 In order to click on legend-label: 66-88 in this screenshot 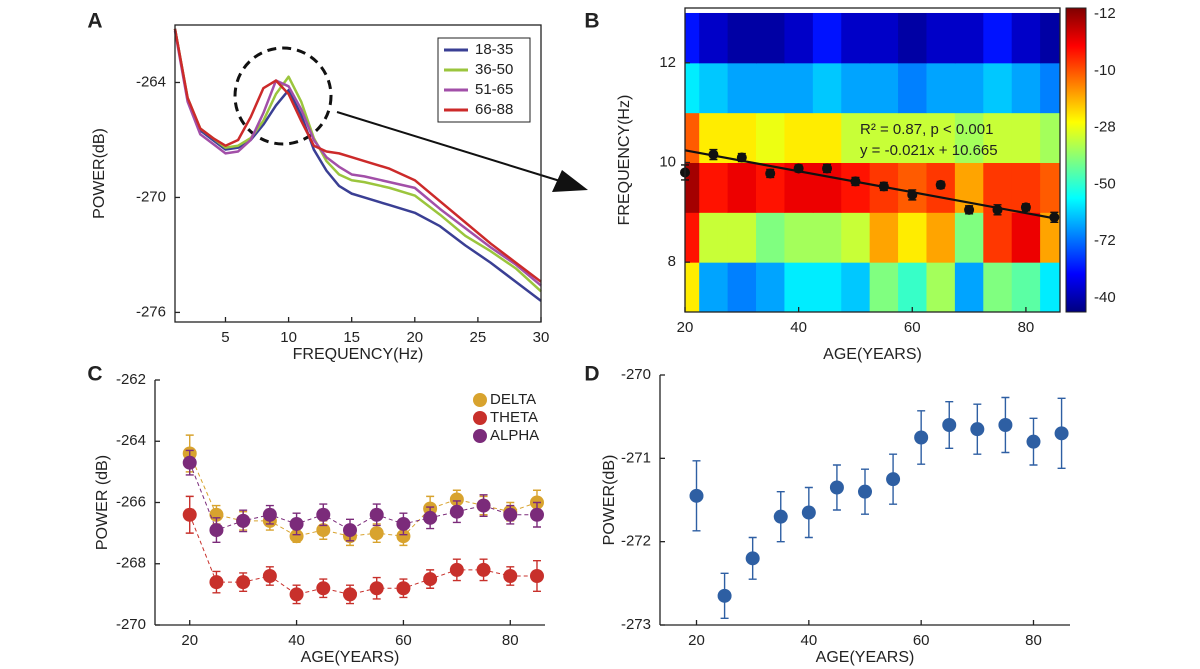, I will do `click(494, 109)`.